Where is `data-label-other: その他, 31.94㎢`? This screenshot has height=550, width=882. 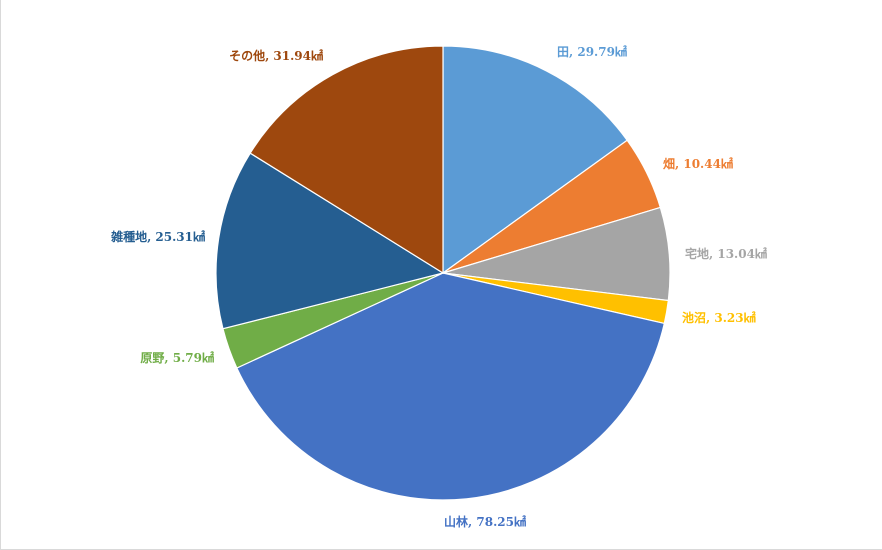
data-label-other: その他, 31.94㎢ is located at coordinates (276, 55).